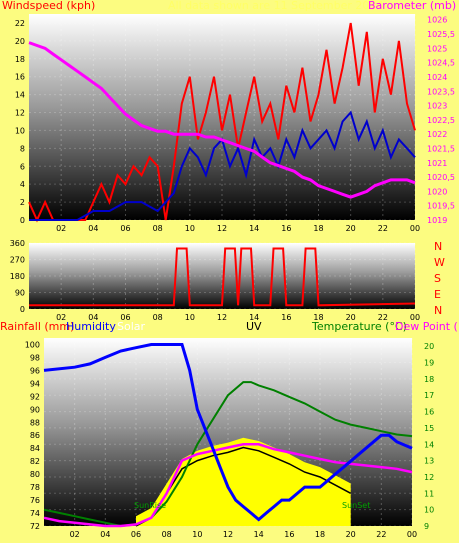 This screenshot has width=459, height=543. What do you see at coordinates (35, 461) in the screenshot?
I see `humidity-tick-label: 82` at bounding box center [35, 461].